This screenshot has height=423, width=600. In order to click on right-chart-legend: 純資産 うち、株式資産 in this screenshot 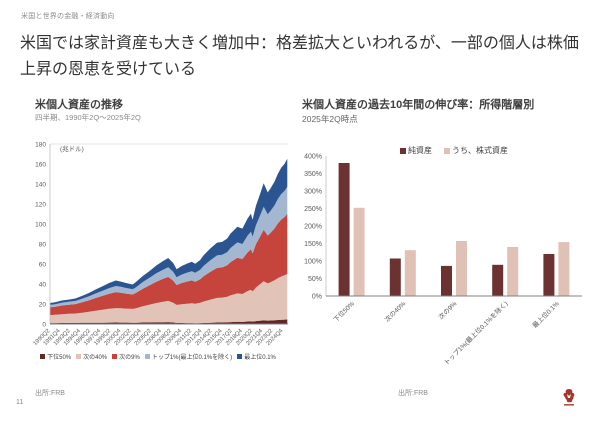, I will do `click(454, 150)`.